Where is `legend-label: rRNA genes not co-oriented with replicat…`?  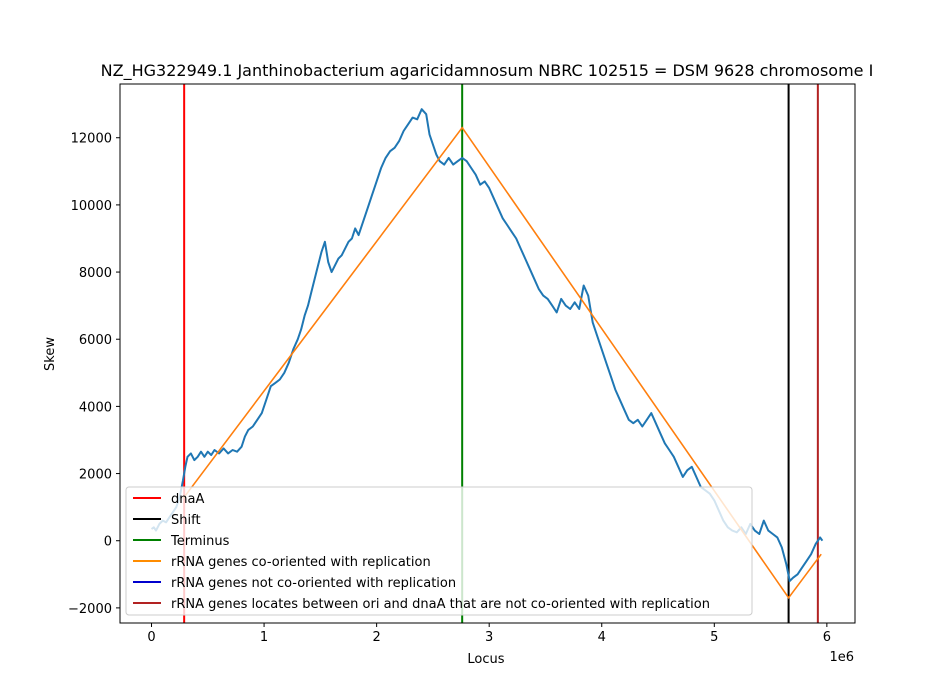
legend-label: rRNA genes not co-oriented with replicat… is located at coordinates (313, 583).